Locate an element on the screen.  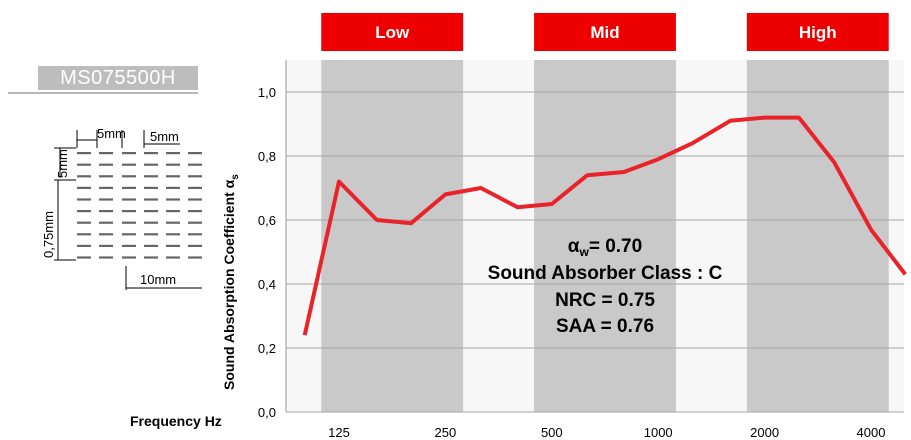
y-axis-title-main: Sound Absorption Coefficient α is located at coordinates (229, 284).